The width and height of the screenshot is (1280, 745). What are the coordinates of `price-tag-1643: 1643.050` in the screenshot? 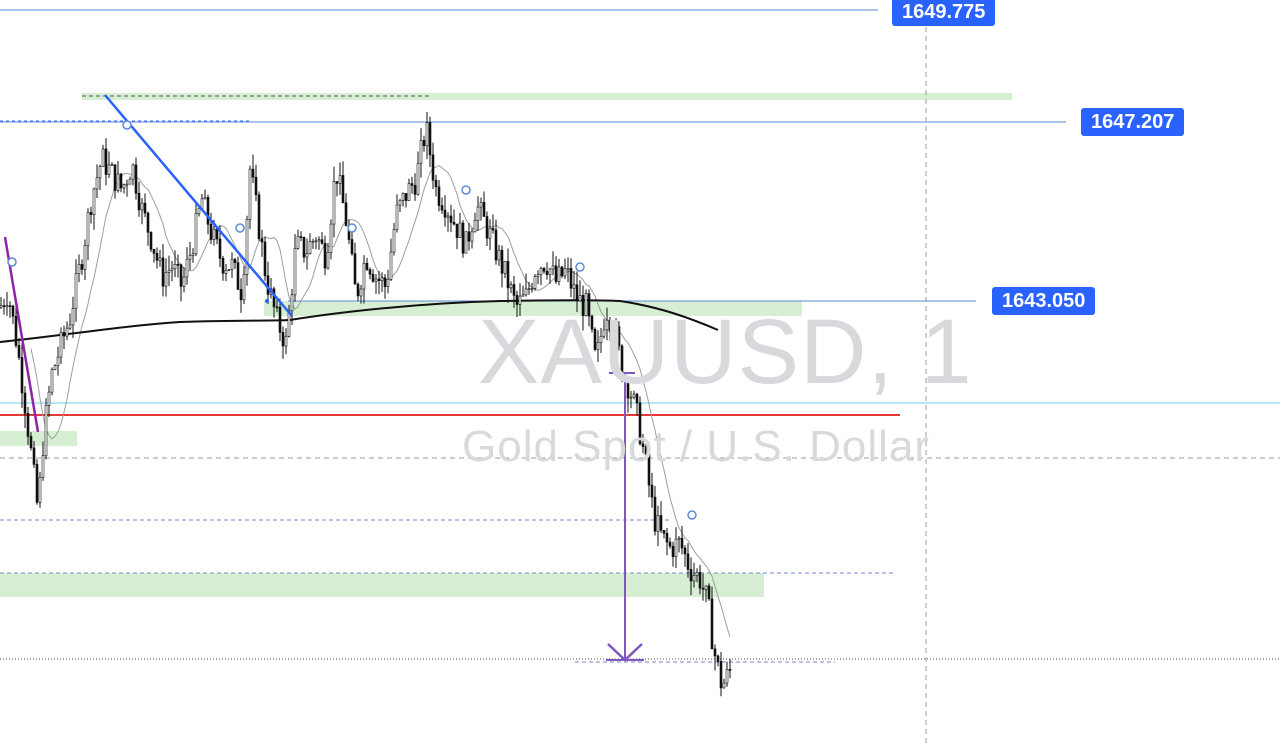 It's located at (1044, 301).